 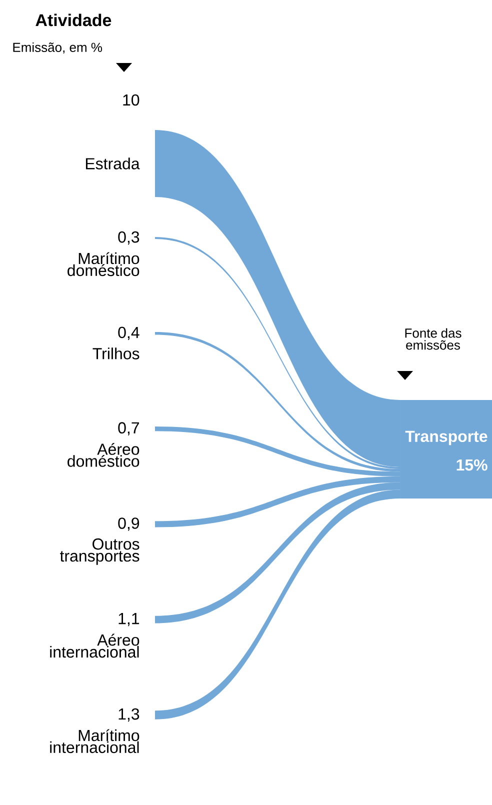 I want to click on data-label: 0,3, so click(x=129, y=238).